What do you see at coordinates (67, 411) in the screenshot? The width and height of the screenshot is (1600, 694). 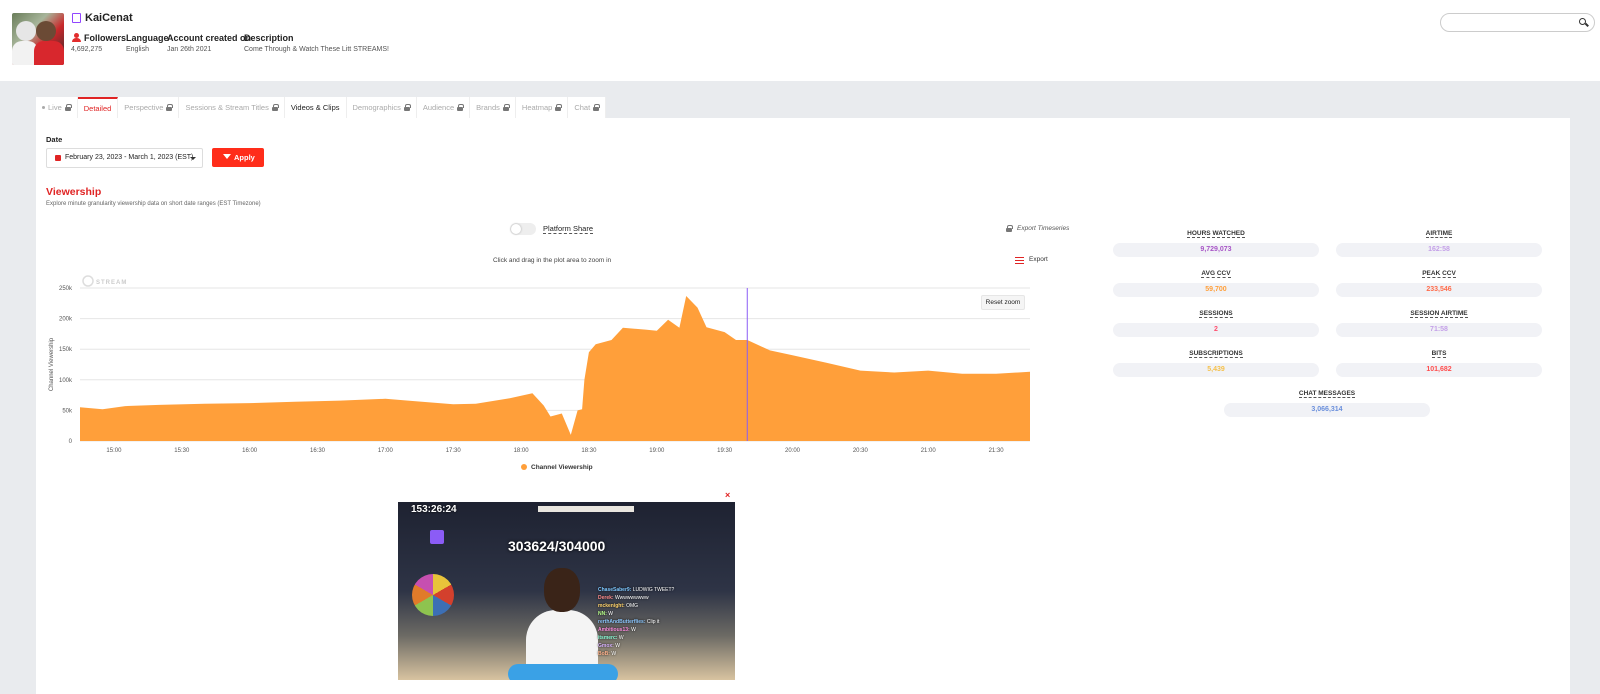 I see `y-tick-label: 50k` at bounding box center [67, 411].